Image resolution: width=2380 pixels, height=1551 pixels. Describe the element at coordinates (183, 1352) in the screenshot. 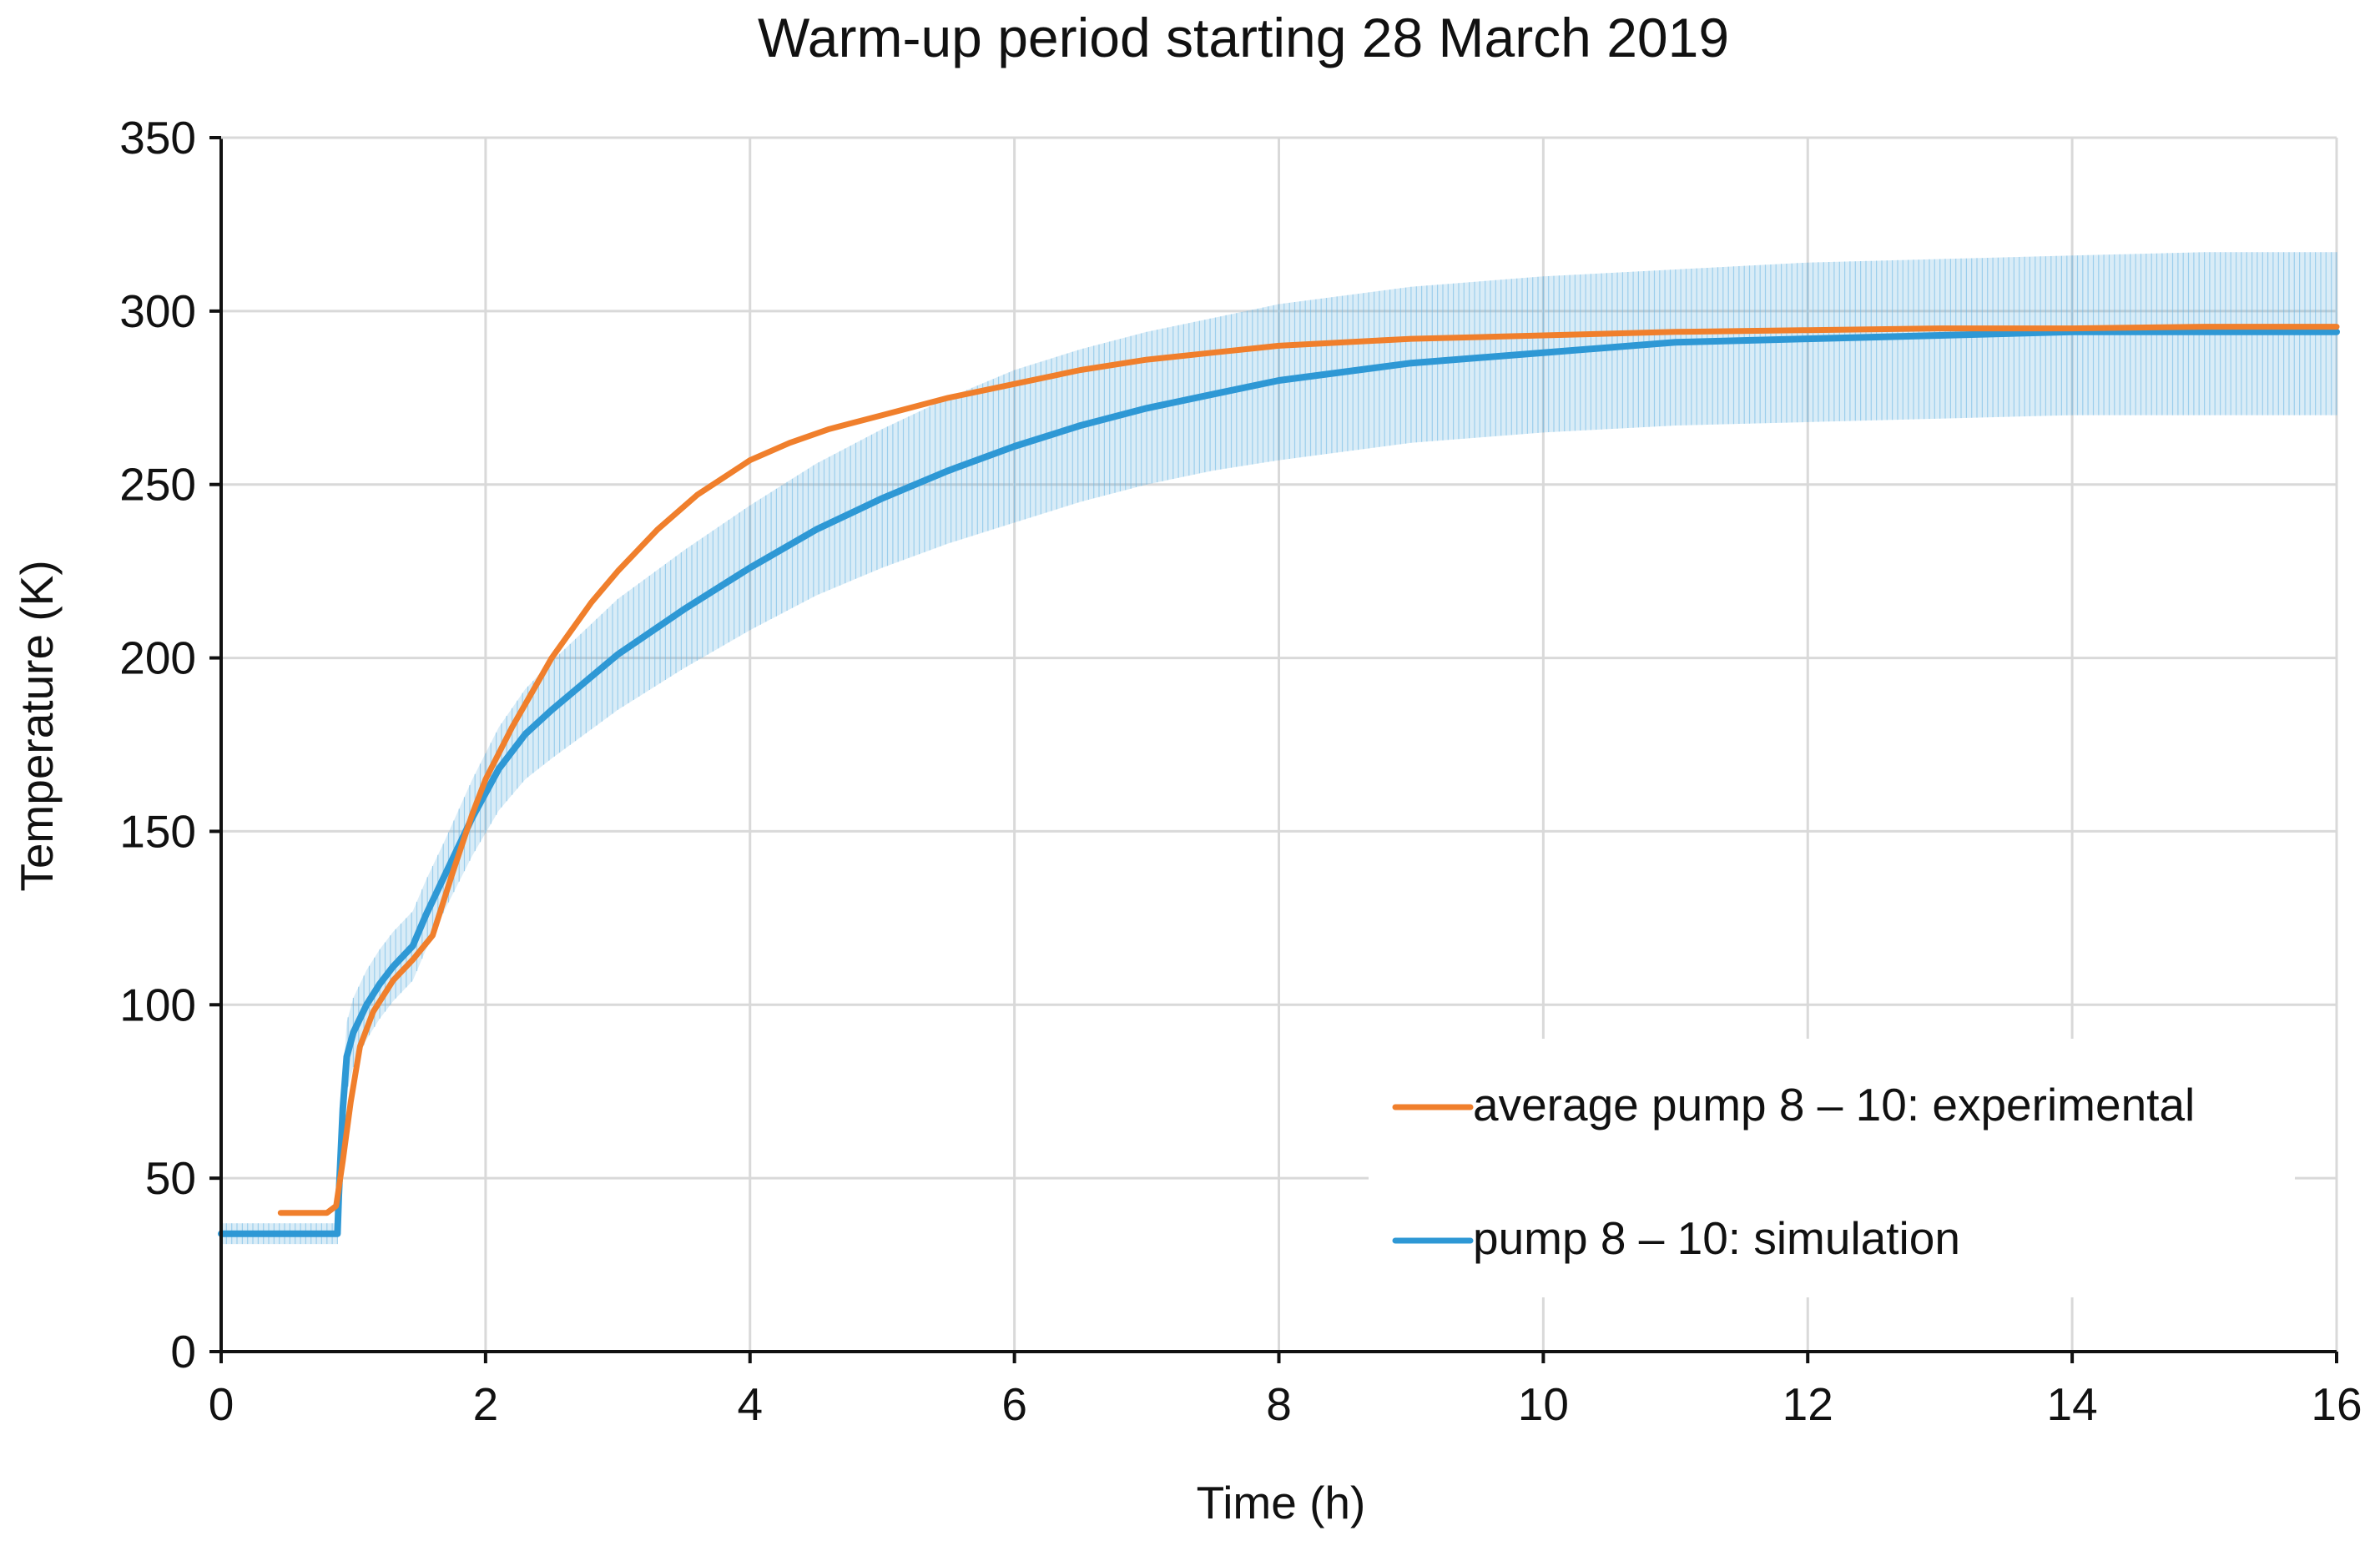

I see `y-tick-label: 0` at that location.